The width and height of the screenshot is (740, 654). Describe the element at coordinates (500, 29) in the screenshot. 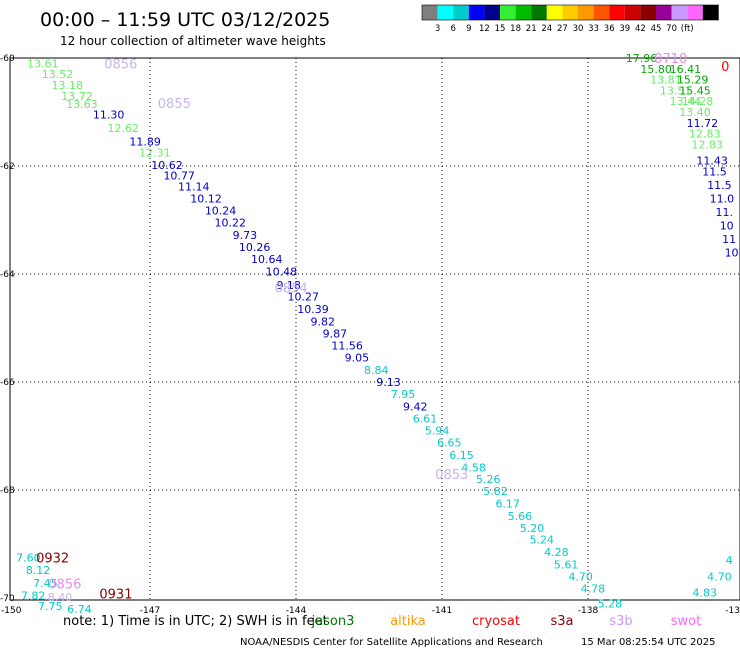

I see `colorbar-label: 15` at that location.